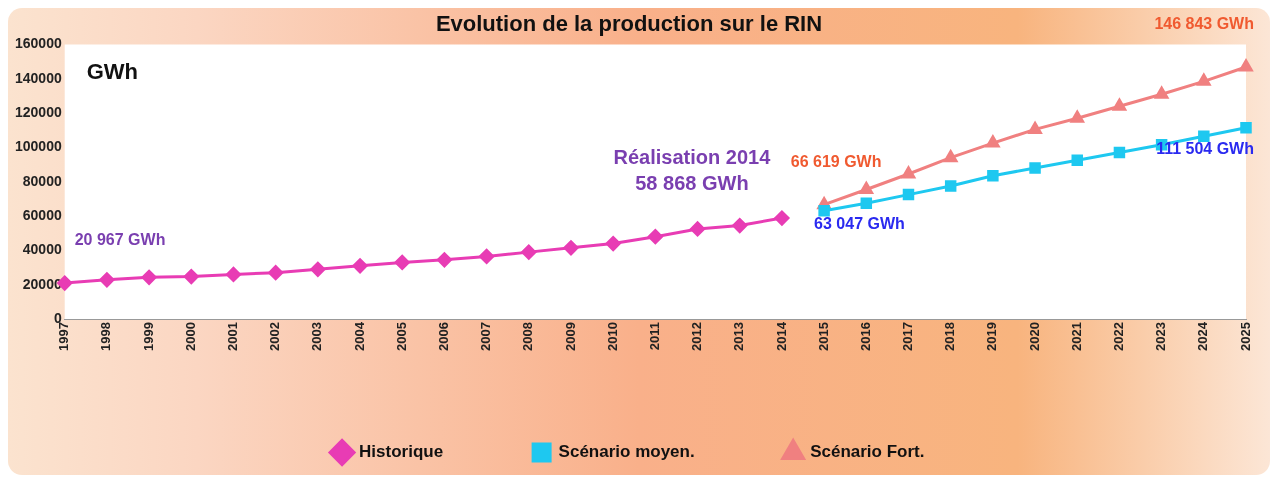  What do you see at coordinates (823, 336) in the screenshot?
I see `x-tick-label: 2015` at bounding box center [823, 336].